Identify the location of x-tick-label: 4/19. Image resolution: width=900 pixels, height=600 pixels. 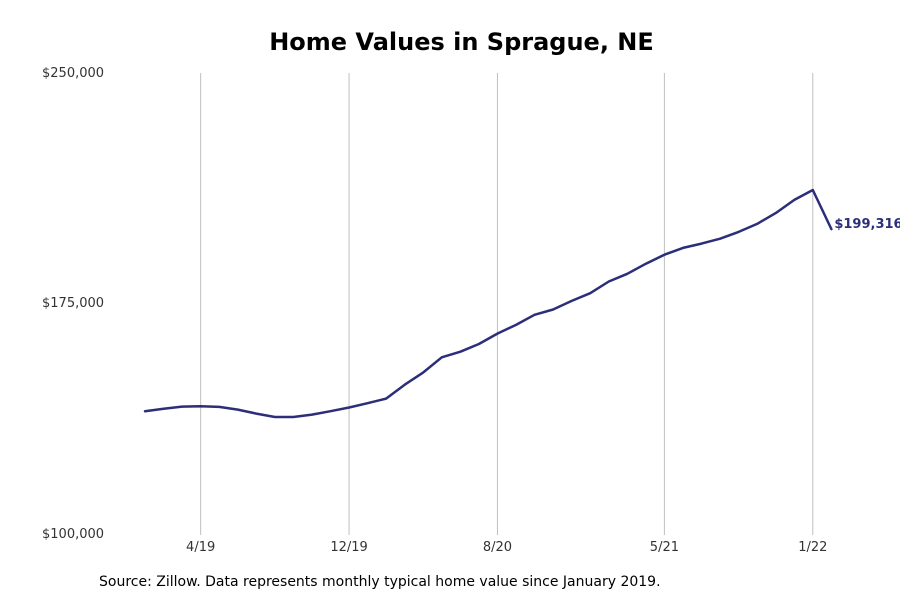
(200, 547).